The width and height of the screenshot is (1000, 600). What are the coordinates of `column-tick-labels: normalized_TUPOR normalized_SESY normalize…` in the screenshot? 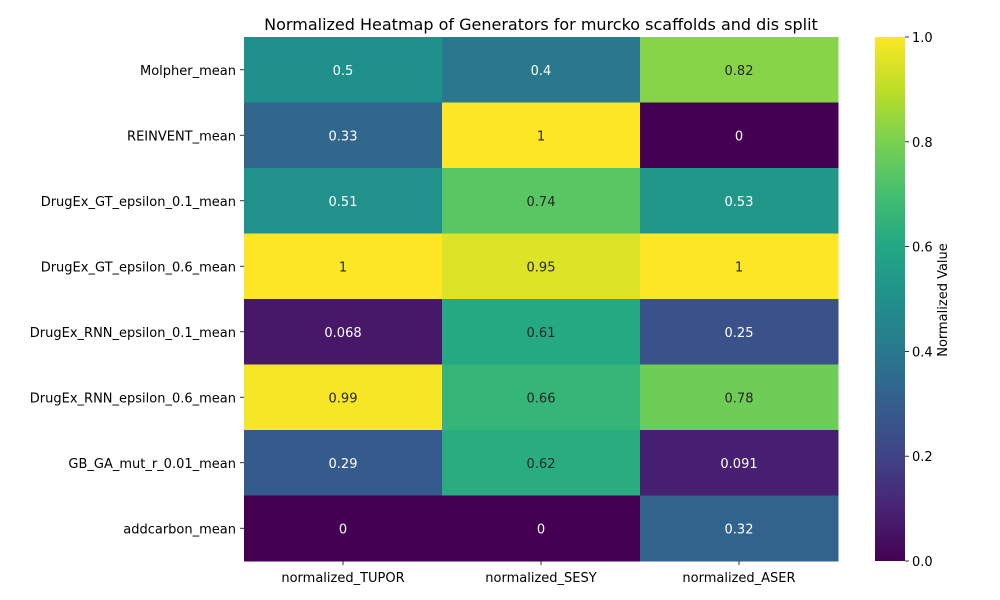 It's located at (538, 573).